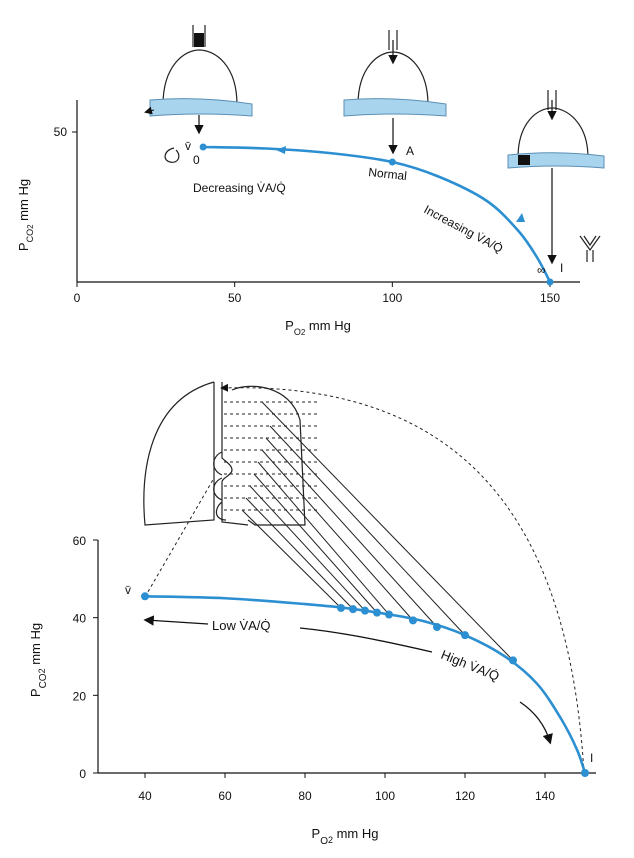  I want to click on top-x-tick-label: 0, so click(77, 298).